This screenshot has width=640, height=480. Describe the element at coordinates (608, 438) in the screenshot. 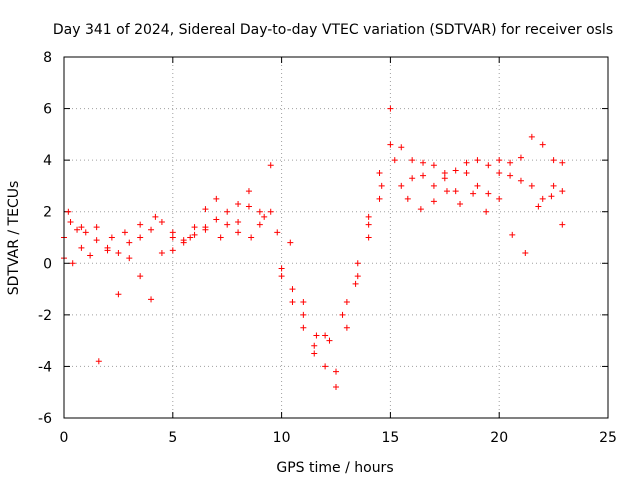

I see `x-tick-label: 25` at that location.